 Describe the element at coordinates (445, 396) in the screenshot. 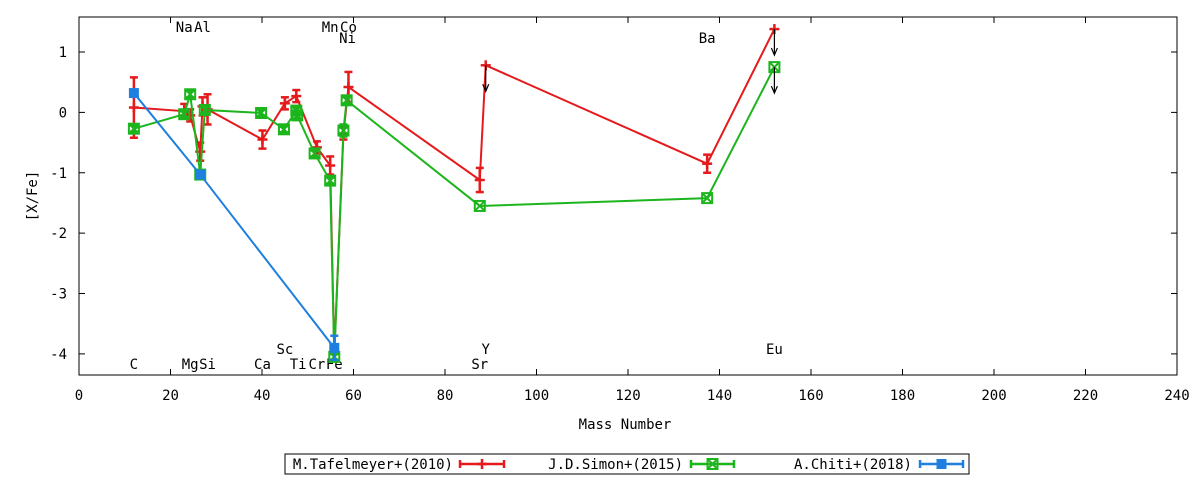

I see `x-tick-label: 80` at that location.